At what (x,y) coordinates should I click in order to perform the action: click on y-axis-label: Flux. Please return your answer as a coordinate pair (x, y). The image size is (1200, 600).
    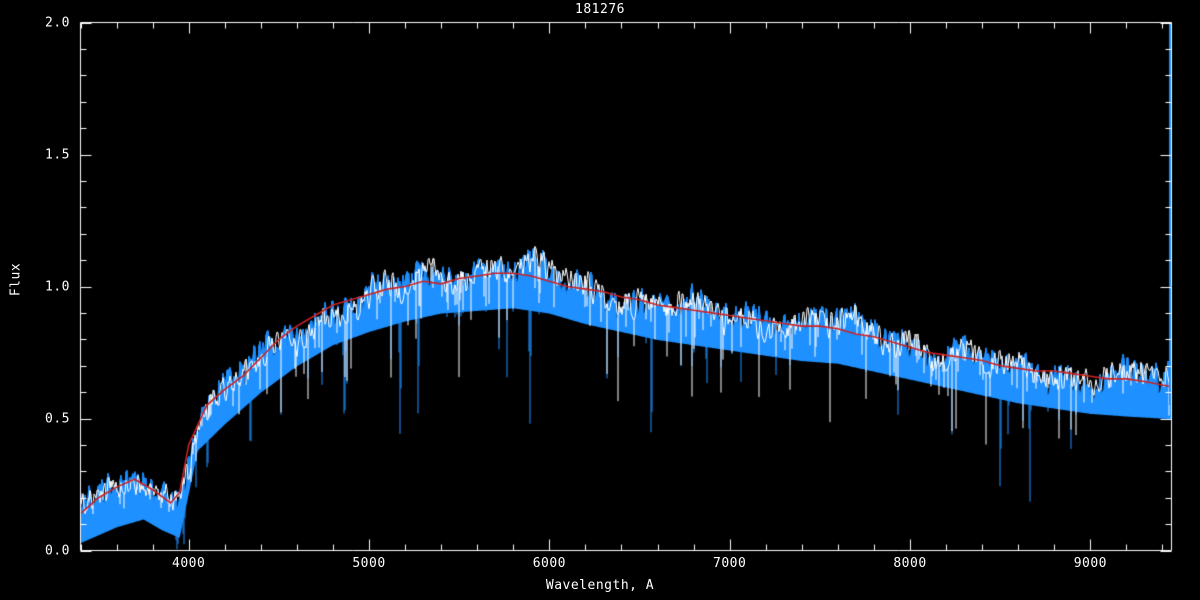
    Looking at the image, I should click on (16, 279).